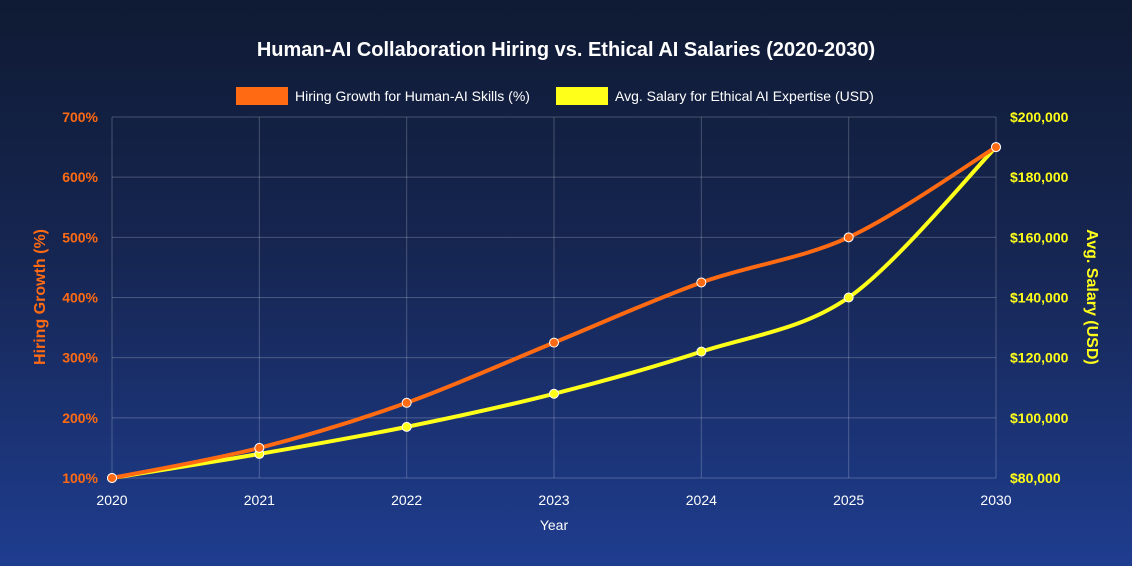 The height and width of the screenshot is (566, 1132). What do you see at coordinates (554, 525) in the screenshot?
I see `x-axis-title: Year` at bounding box center [554, 525].